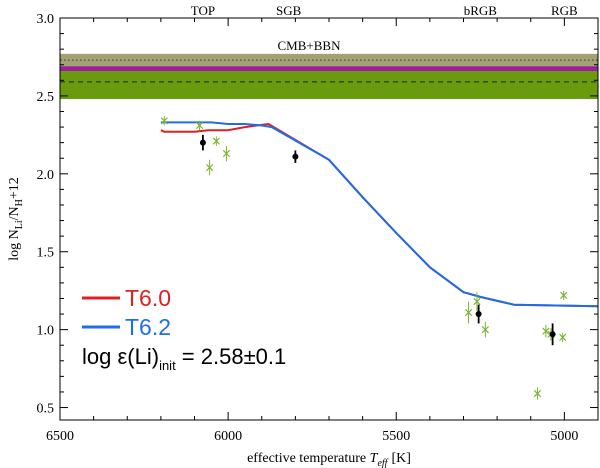 This screenshot has width=600, height=468. What do you see at coordinates (310, 45) in the screenshot?
I see `band-label: CMB+BBN` at bounding box center [310, 45].